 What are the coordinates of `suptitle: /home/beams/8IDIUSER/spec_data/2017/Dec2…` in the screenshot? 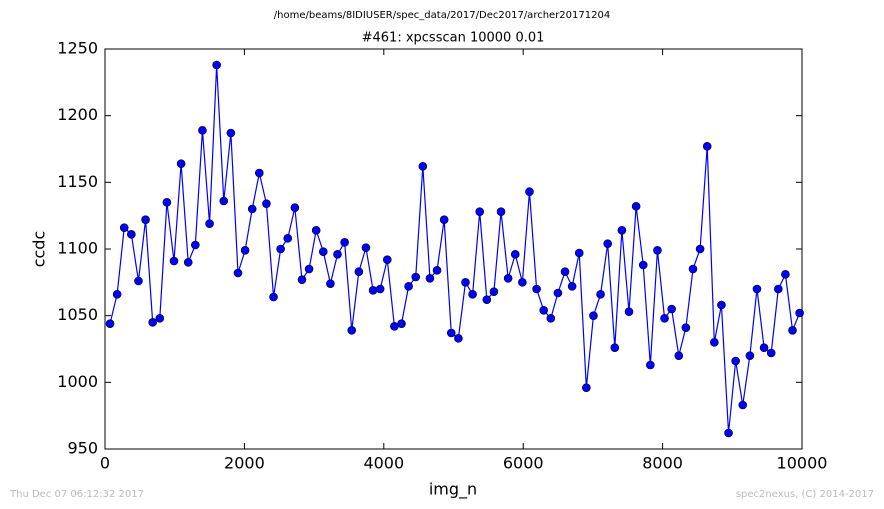 It's located at (442, 15).